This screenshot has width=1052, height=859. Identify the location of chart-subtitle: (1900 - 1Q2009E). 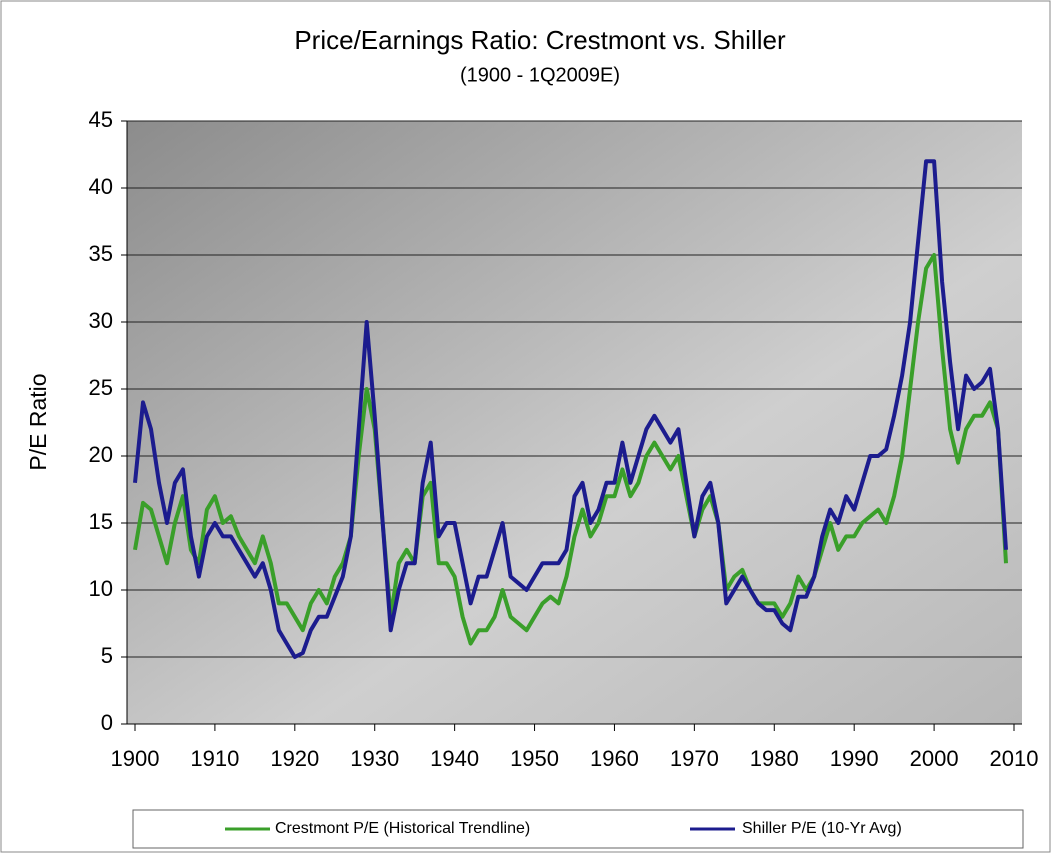
(540, 75).